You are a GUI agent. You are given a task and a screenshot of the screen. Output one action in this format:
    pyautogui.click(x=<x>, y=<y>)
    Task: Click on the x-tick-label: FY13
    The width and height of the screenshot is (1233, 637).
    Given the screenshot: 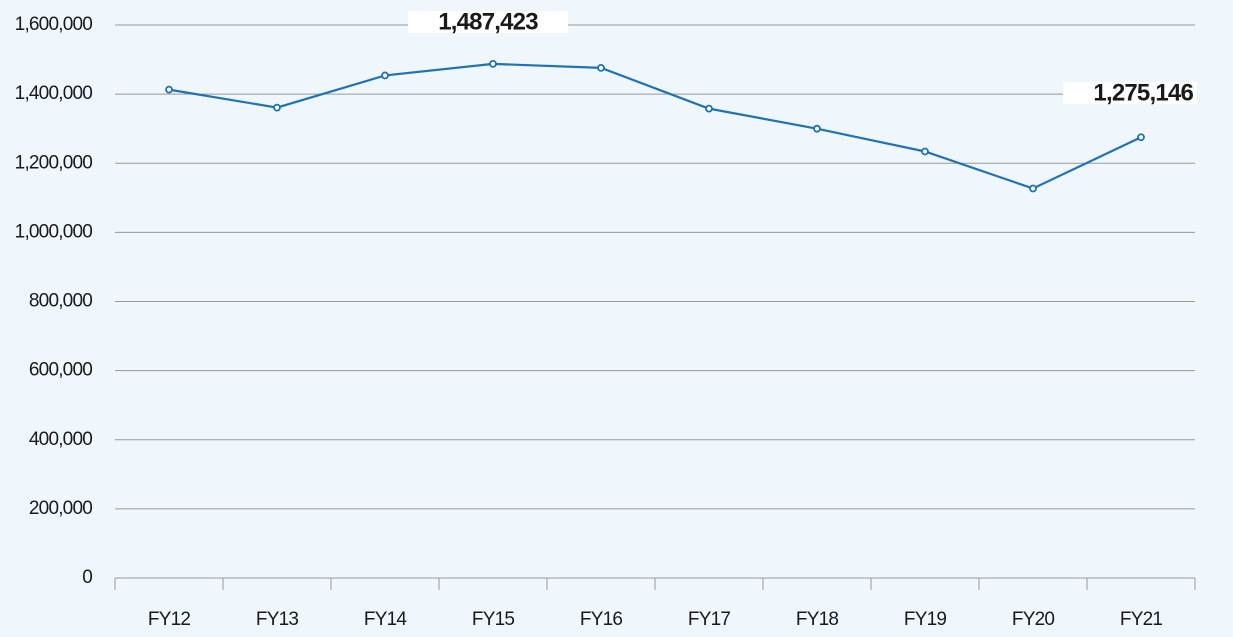 What is the action you would take?
    pyautogui.click(x=277, y=619)
    